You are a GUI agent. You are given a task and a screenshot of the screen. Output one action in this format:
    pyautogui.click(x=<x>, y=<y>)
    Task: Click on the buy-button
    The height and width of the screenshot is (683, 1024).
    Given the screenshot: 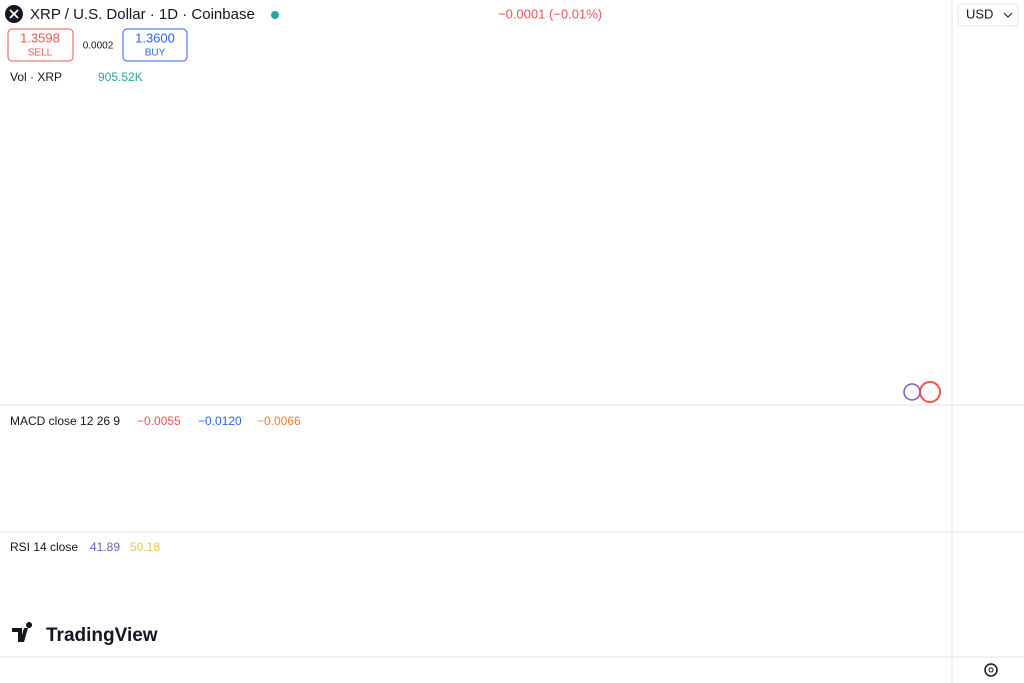 What is the action you would take?
    pyautogui.click(x=155, y=45)
    